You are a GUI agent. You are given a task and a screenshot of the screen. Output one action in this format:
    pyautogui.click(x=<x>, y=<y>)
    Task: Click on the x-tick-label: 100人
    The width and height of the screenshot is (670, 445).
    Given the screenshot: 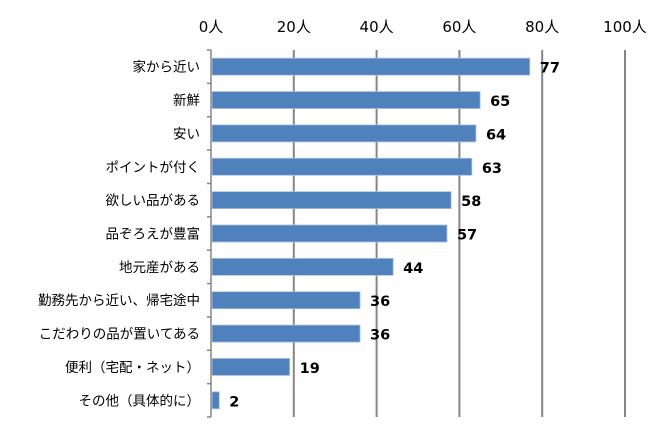 What is the action you would take?
    pyautogui.click(x=625, y=27)
    